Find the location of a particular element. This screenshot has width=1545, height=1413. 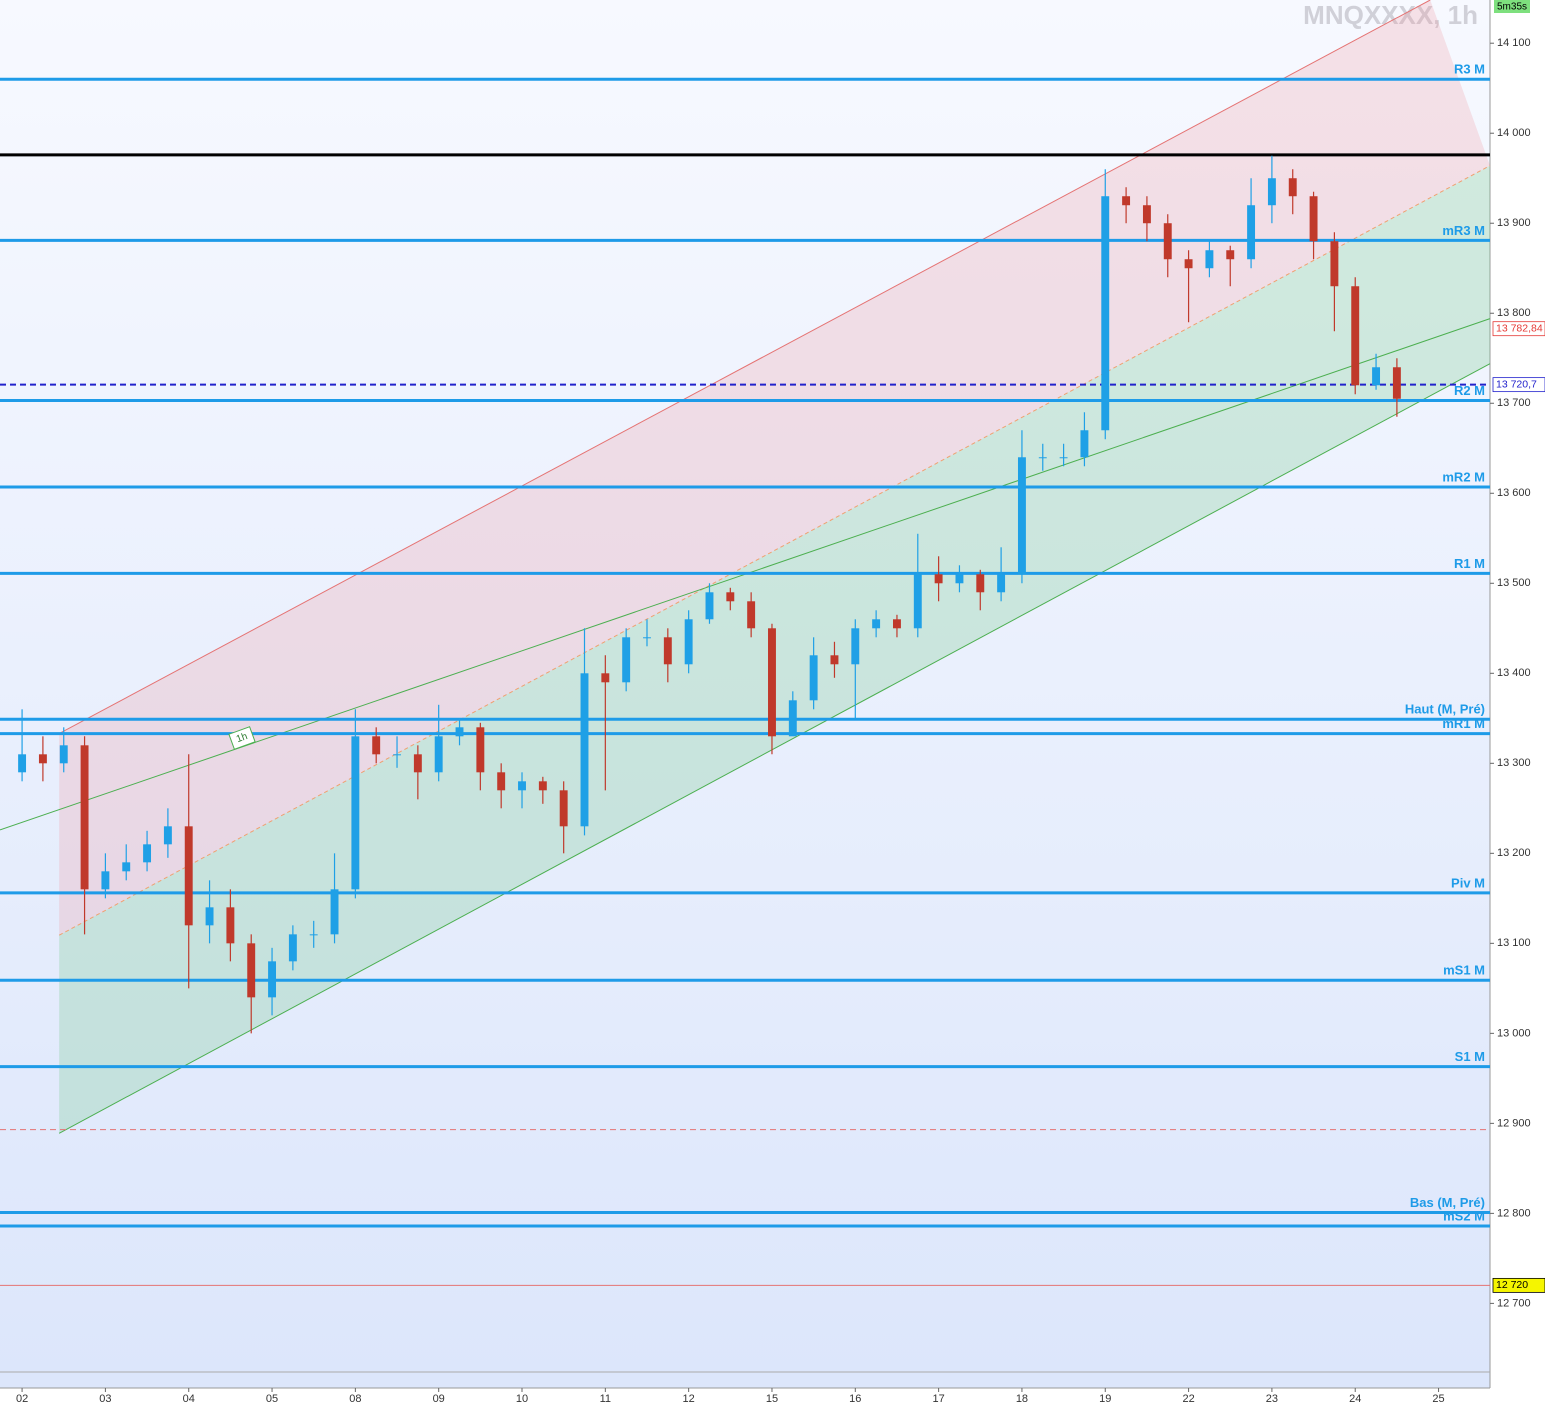

timer: 5m35s is located at coordinates (1512, 7).